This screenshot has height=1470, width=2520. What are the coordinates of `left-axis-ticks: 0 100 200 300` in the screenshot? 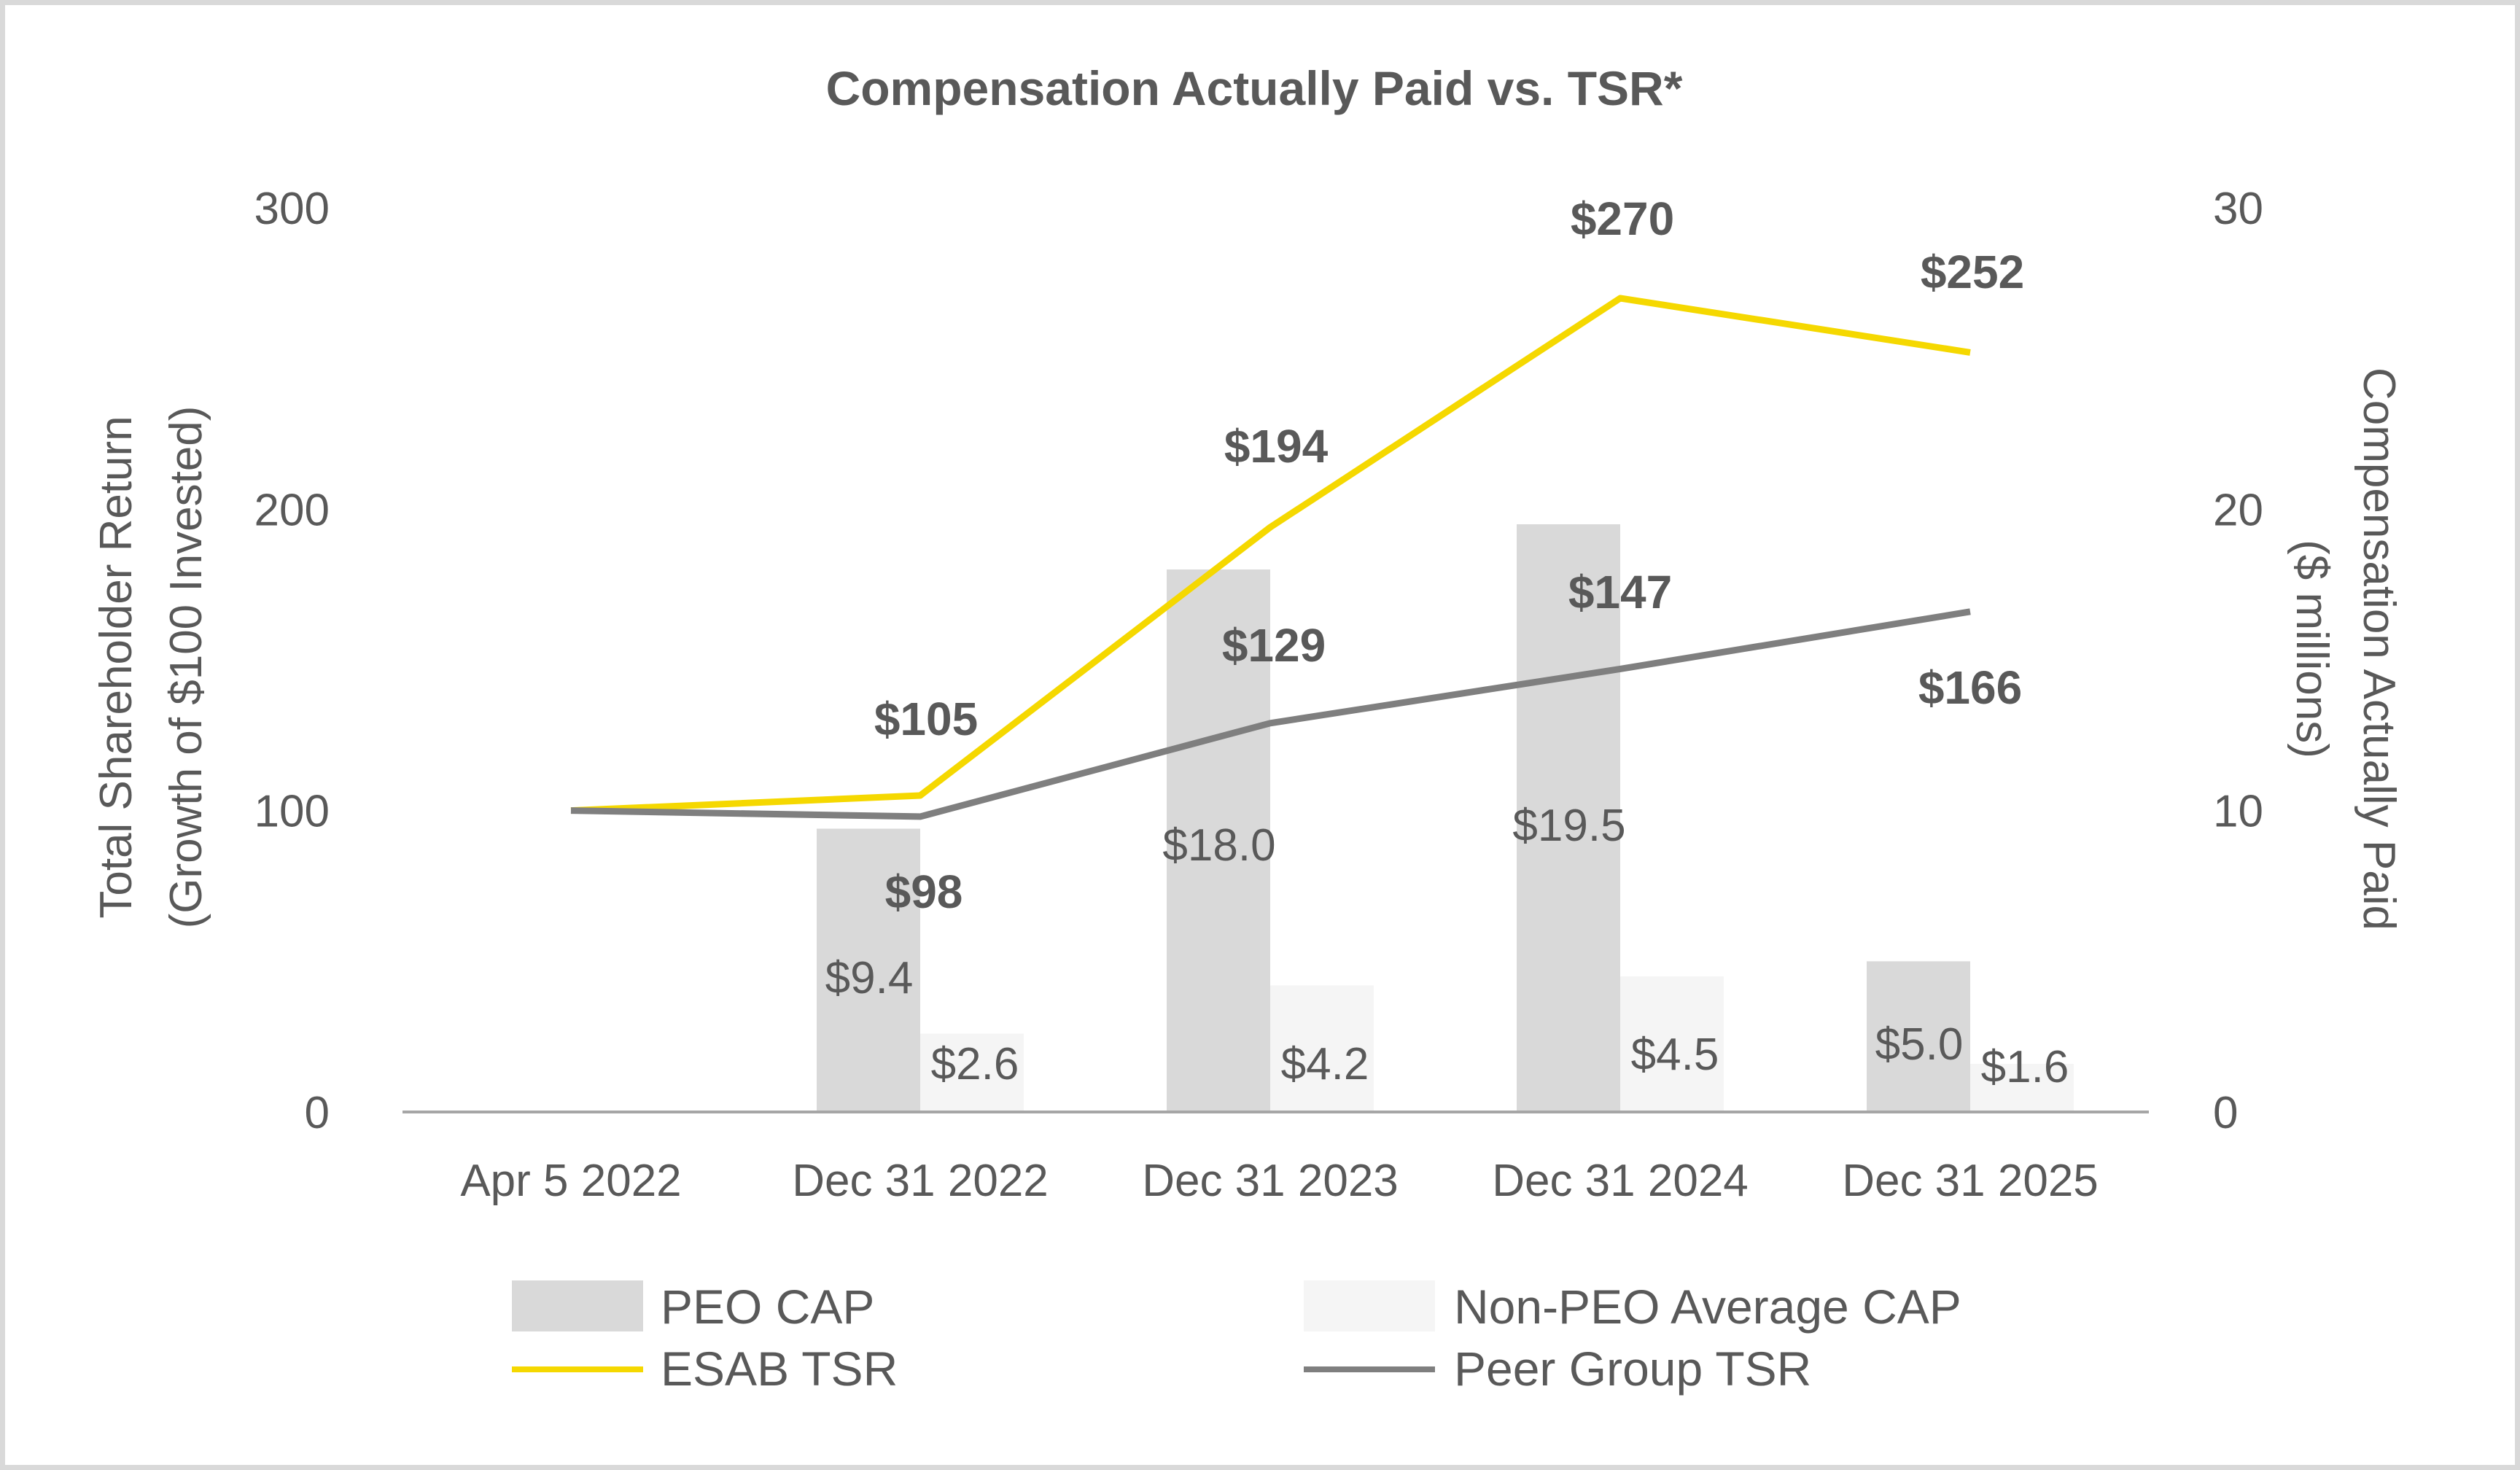 It's located at (292, 661).